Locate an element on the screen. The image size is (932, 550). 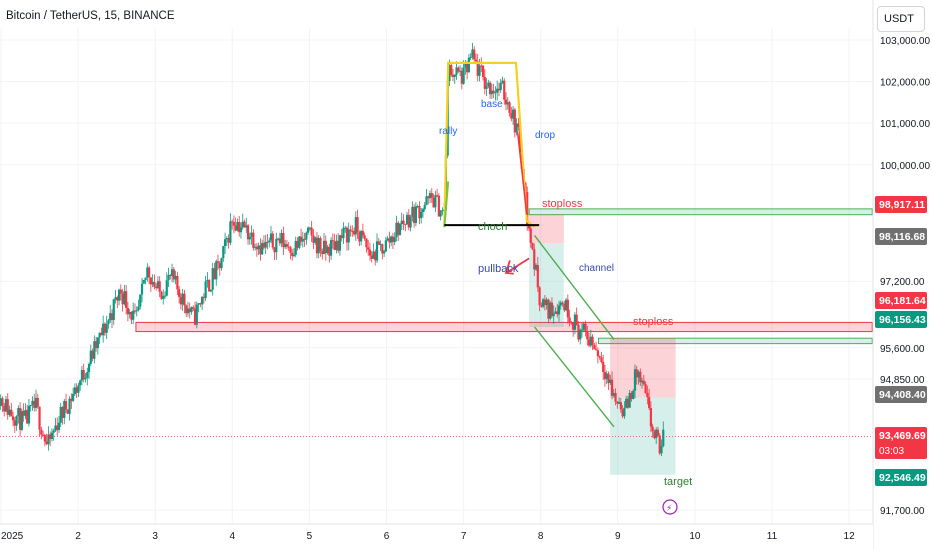
x-tick-label: 12 is located at coordinates (850, 536).